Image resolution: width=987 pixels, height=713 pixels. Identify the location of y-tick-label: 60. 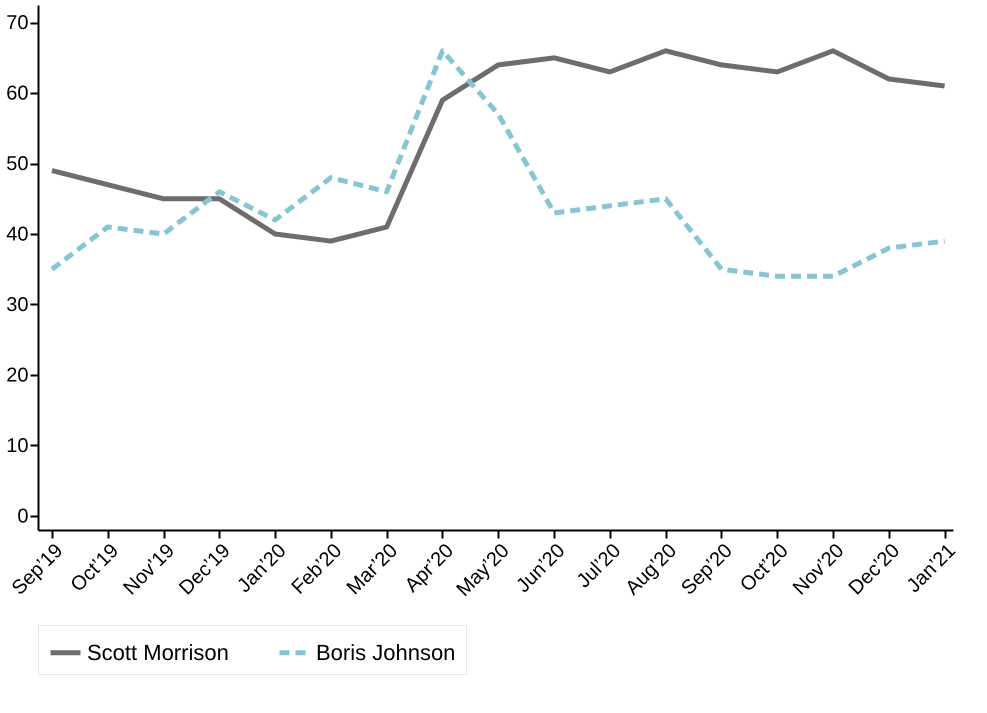
(17, 93).